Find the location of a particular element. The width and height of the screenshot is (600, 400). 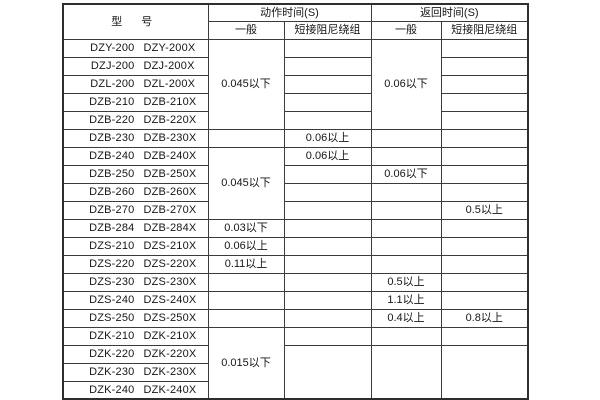

table-row: DZK-240 DZK-240X is located at coordinates (295, 390).